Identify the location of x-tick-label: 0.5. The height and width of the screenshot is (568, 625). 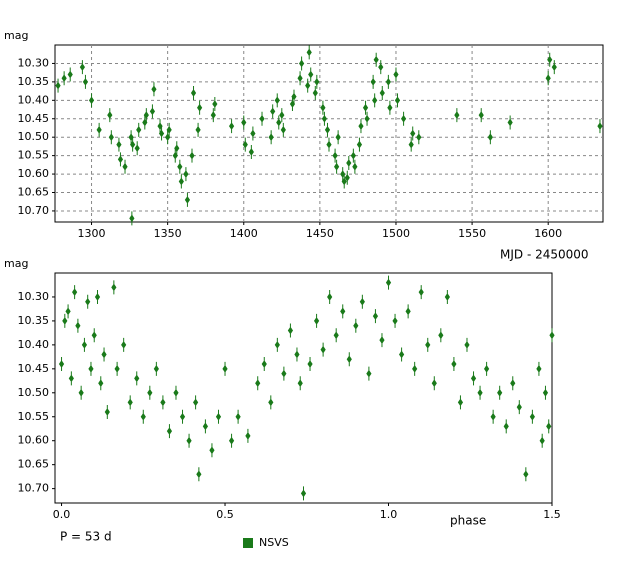
(225, 514).